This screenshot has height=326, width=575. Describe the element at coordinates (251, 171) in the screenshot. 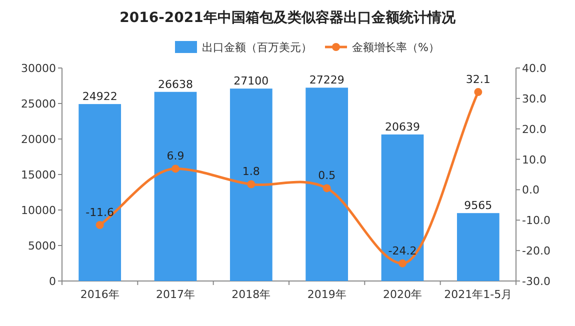

I see `data-label: 1.8` at that location.